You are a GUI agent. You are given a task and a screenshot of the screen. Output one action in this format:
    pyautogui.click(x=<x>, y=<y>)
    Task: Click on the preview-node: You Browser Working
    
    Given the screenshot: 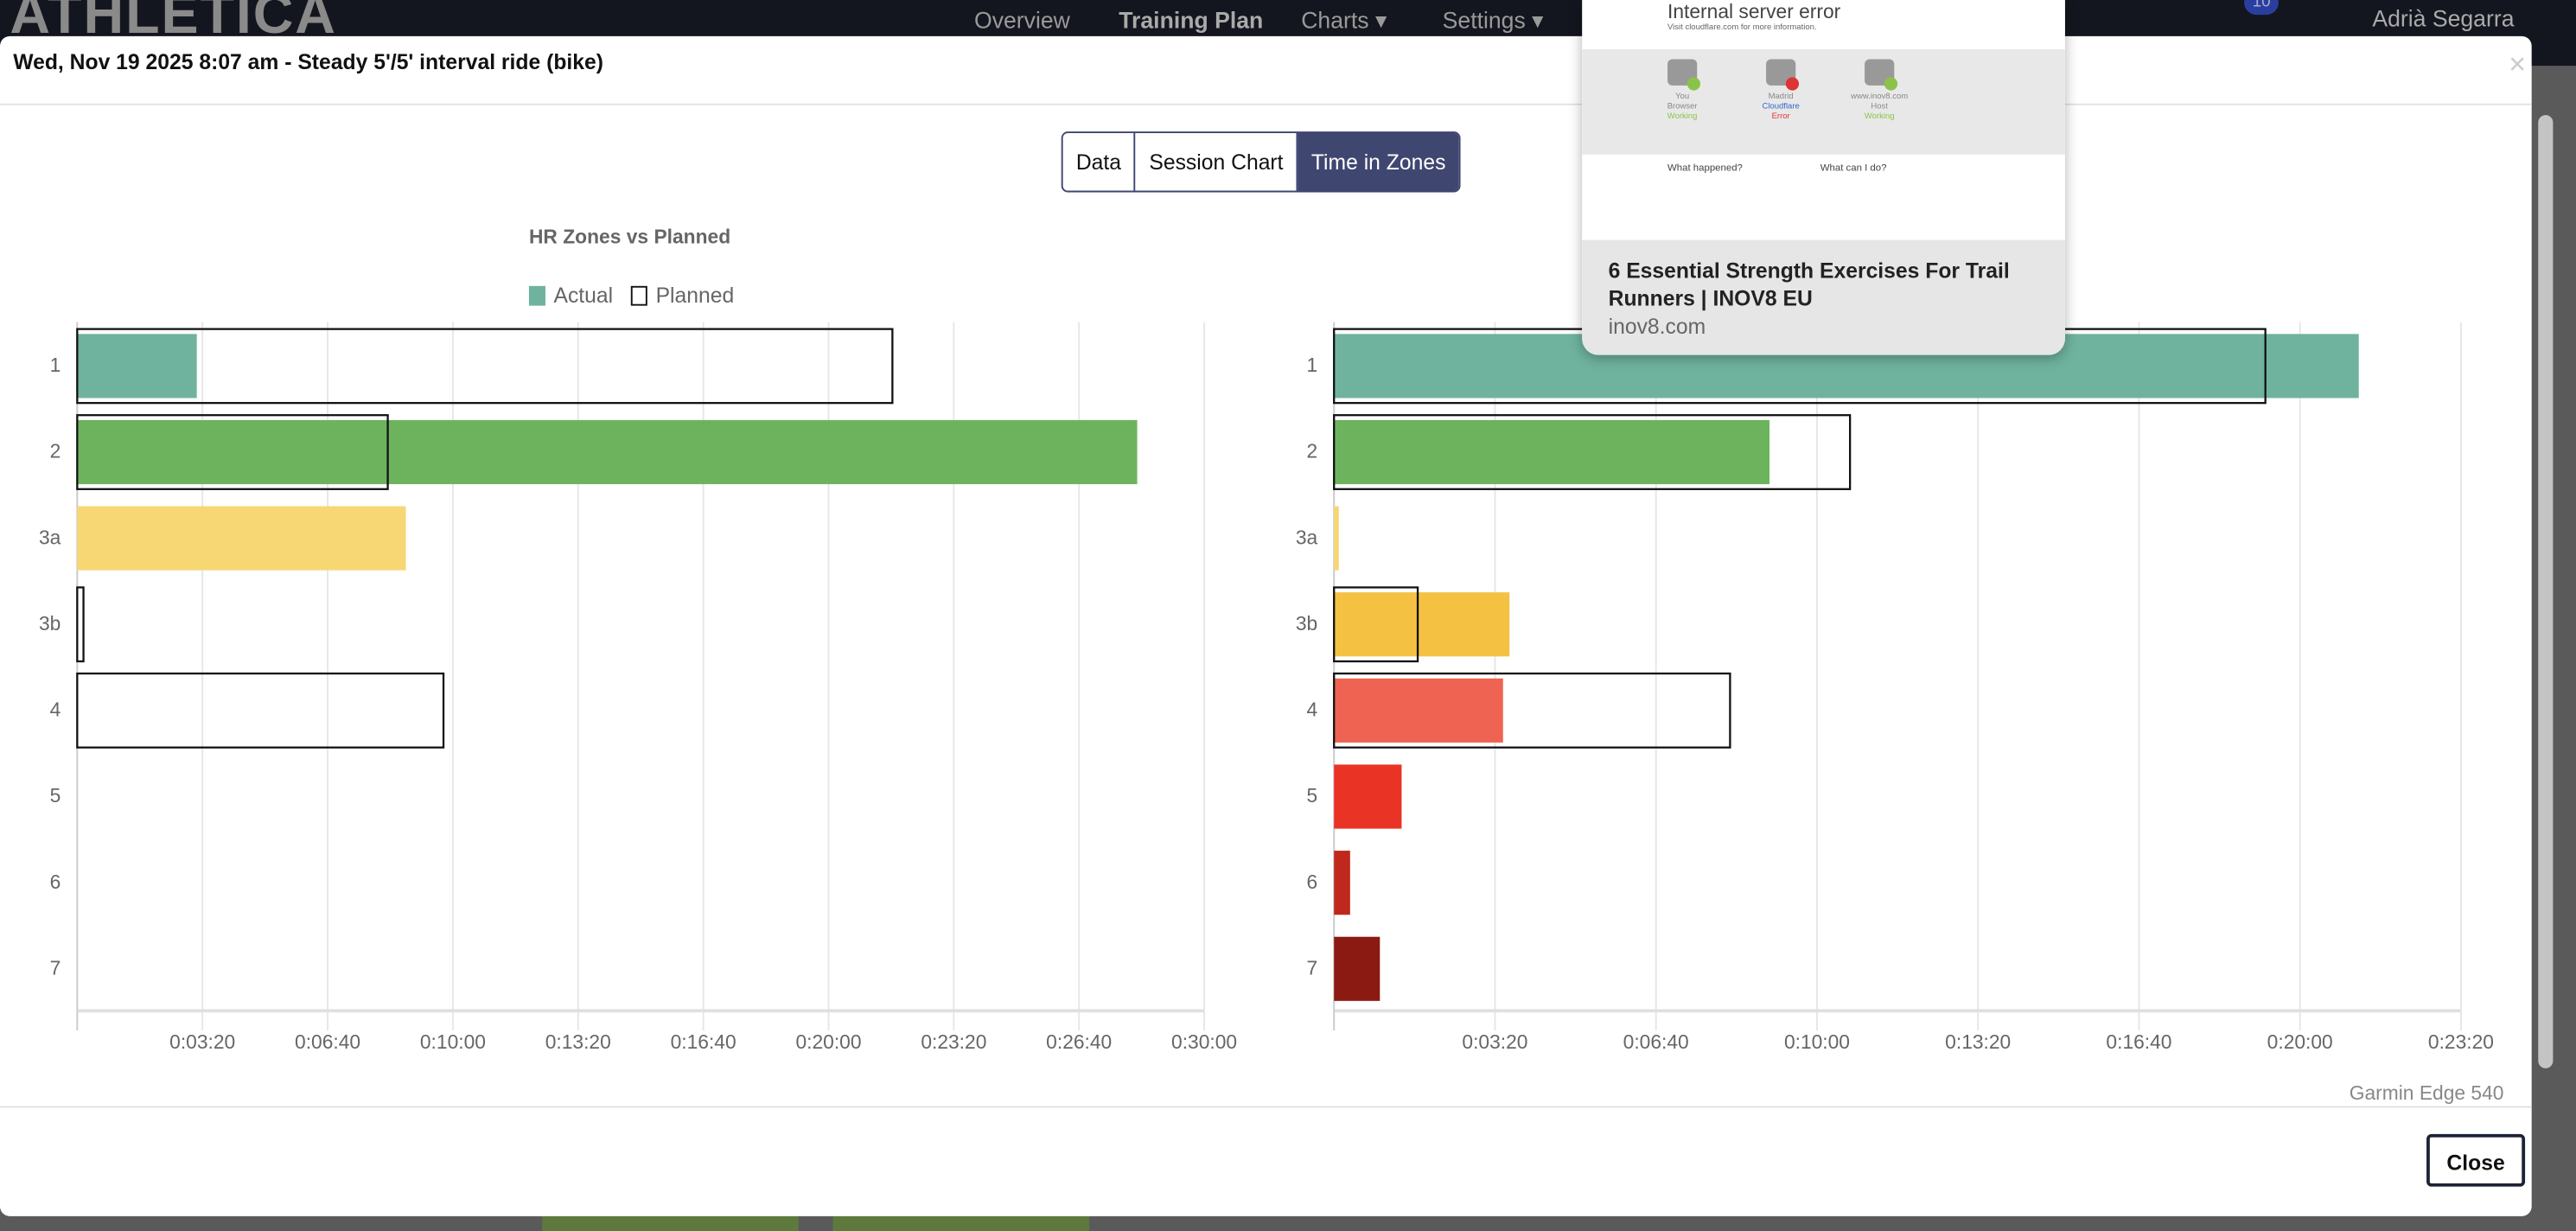 What is the action you would take?
    pyautogui.click(x=1682, y=90)
    